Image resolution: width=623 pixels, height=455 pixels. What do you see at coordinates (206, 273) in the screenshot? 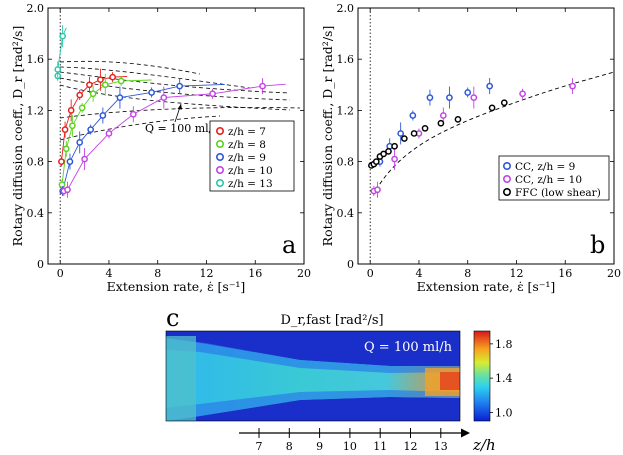
I see `xtick-label: 12` at bounding box center [206, 273].